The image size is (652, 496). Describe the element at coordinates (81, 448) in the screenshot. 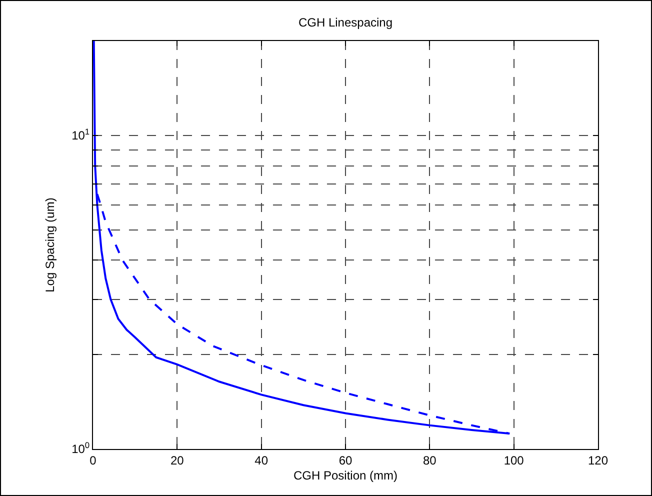

I see `y-tick-label: 10$^{0}$` at that location.